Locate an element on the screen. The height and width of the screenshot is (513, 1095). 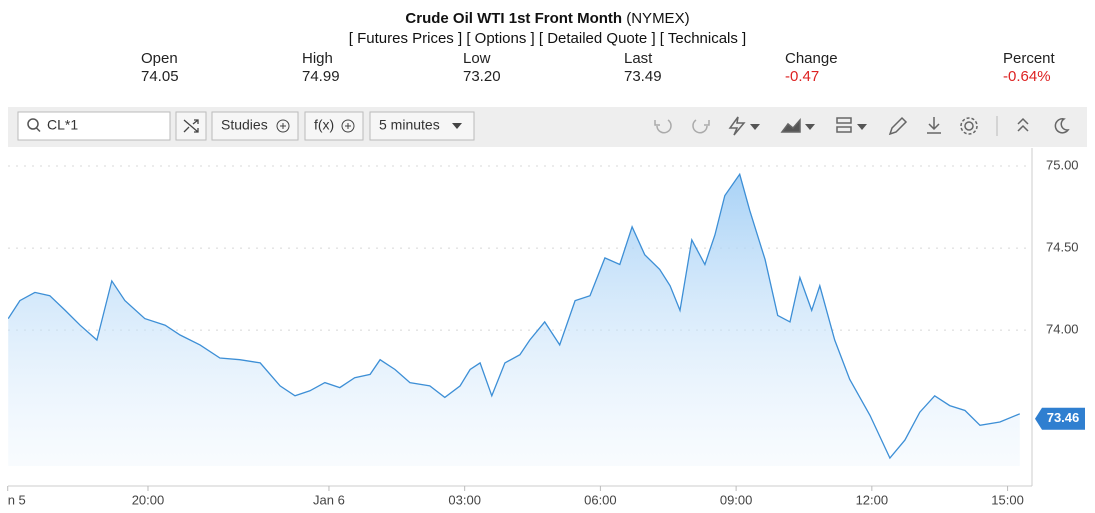
last-price-tag is located at coordinates (1060, 418).